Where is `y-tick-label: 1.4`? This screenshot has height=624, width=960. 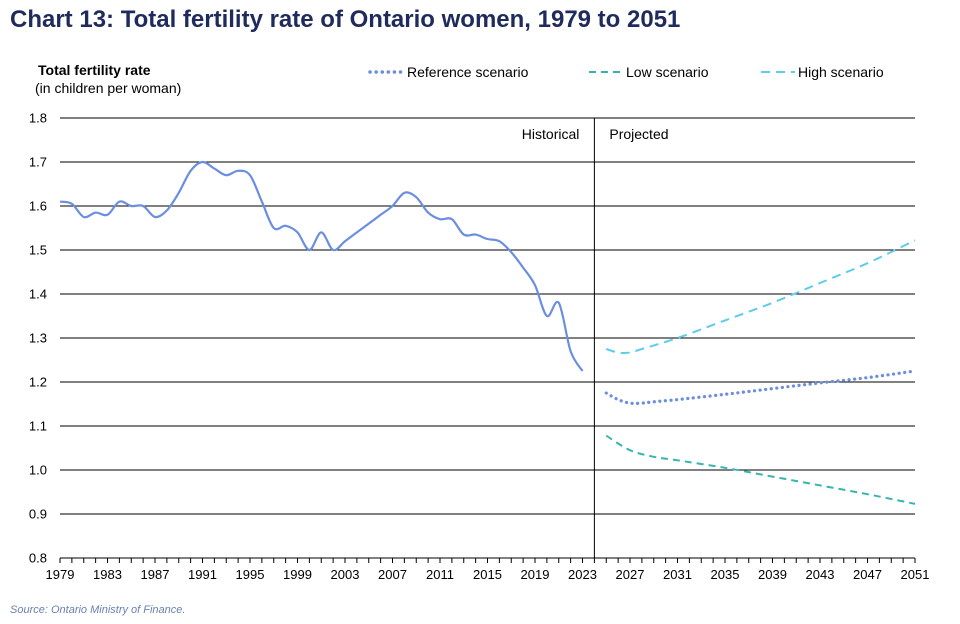 y-tick-label: 1.4 is located at coordinates (38, 294).